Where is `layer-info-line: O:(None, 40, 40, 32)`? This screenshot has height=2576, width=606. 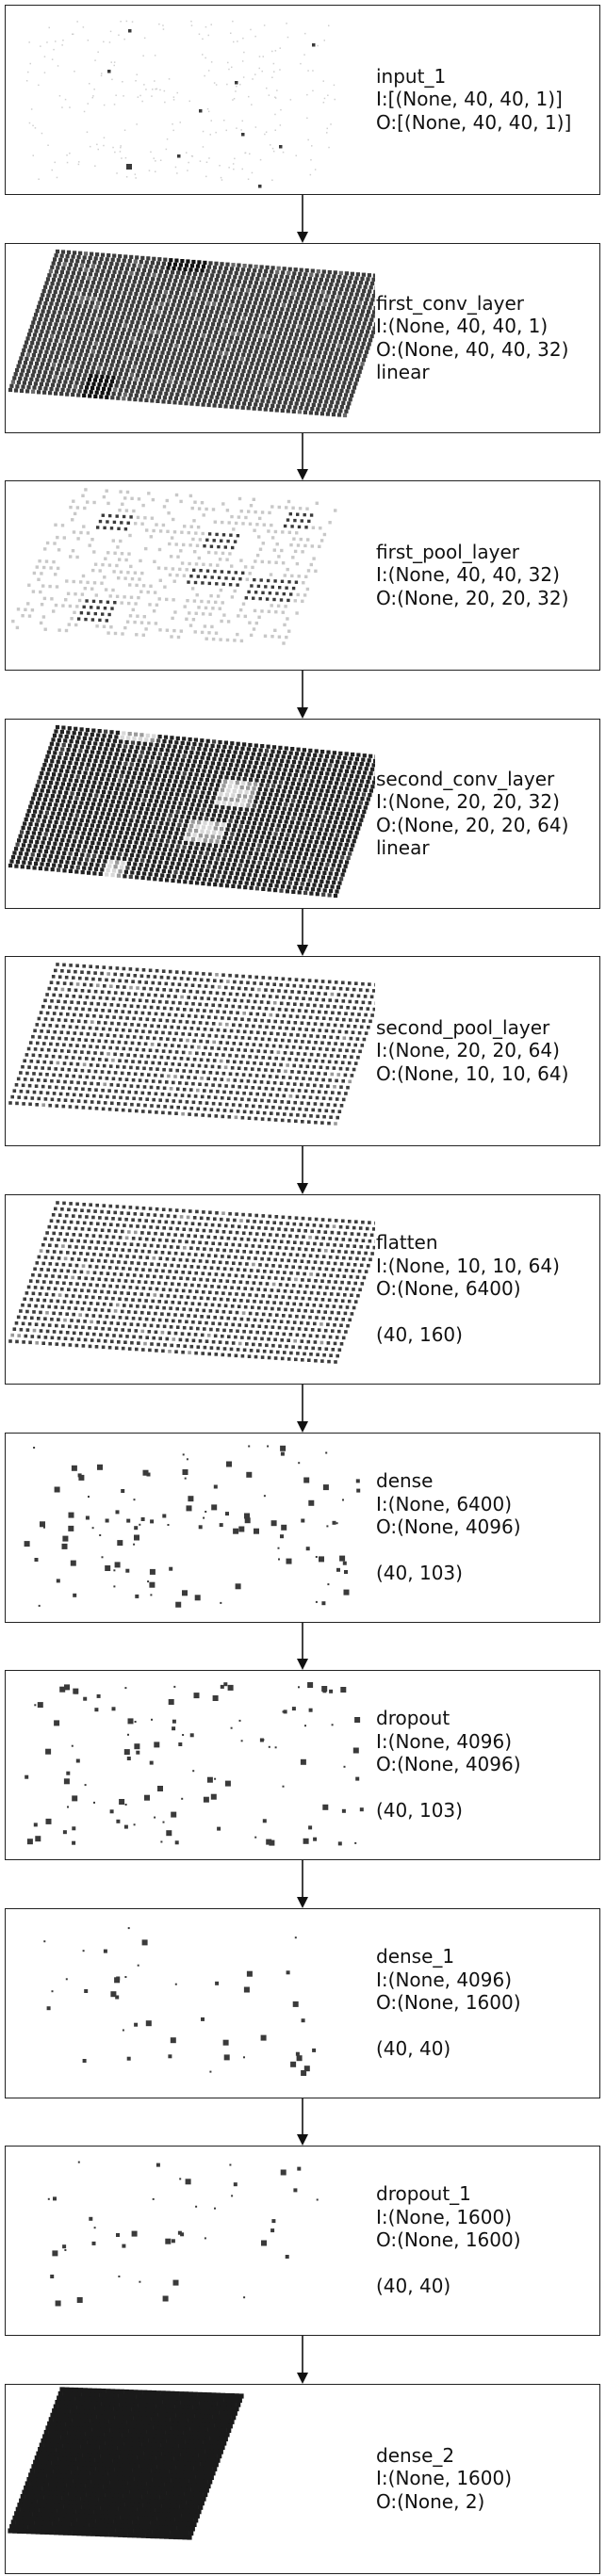
layer-info-line: O:(None, 40, 40, 32) is located at coordinates (472, 349).